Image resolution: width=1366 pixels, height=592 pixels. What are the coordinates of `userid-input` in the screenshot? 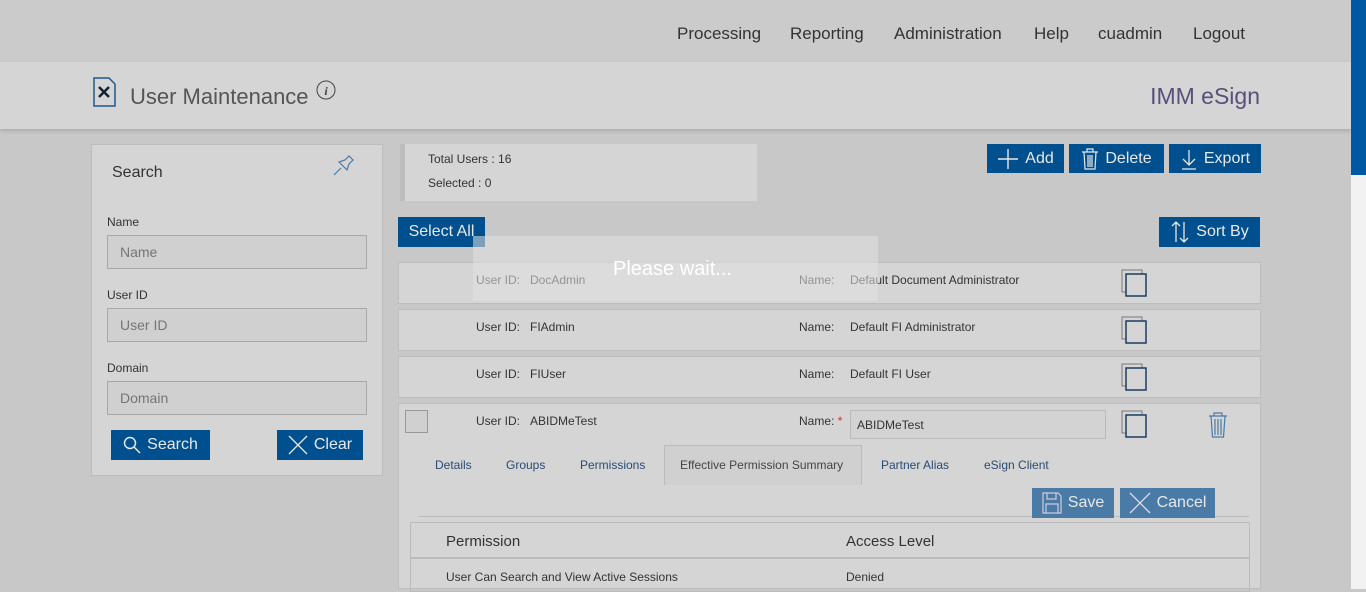 It's located at (237, 325).